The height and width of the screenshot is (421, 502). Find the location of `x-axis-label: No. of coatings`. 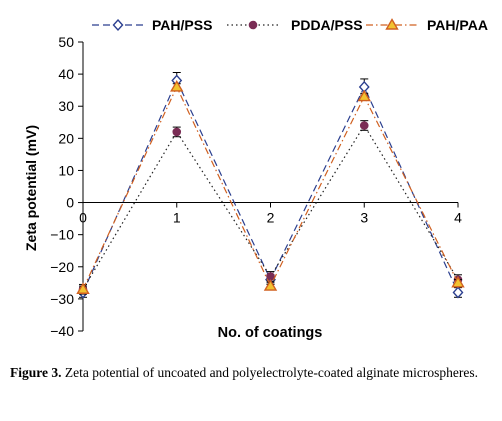

x-axis-label: No. of coatings is located at coordinates (270, 333).